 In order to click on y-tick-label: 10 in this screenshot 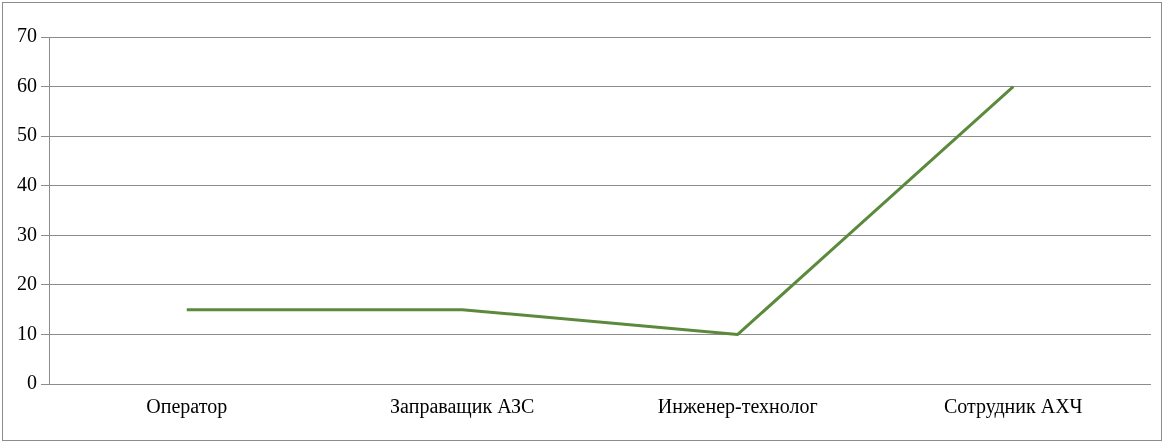, I will do `click(27, 332)`.